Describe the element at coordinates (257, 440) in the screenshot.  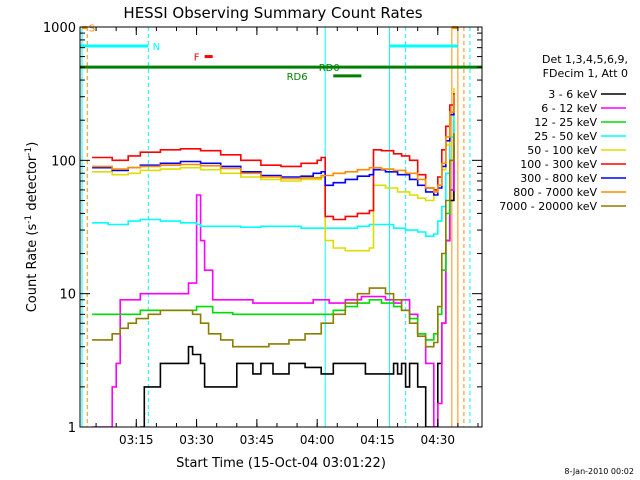
I see `x-tick-label-2: 03:45` at that location.